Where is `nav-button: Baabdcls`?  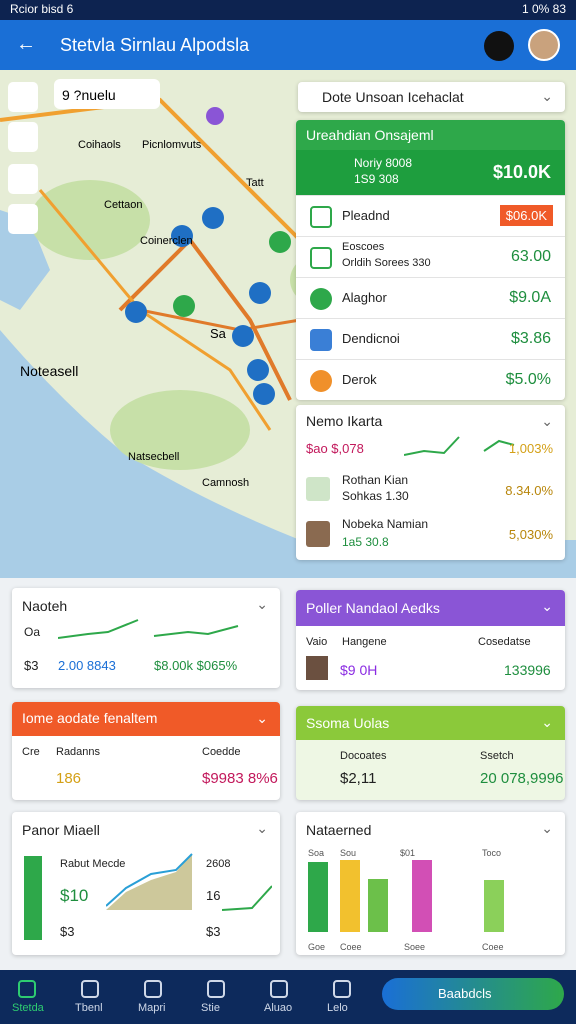
nav-button: Baabdcls is located at coordinates (473, 994).